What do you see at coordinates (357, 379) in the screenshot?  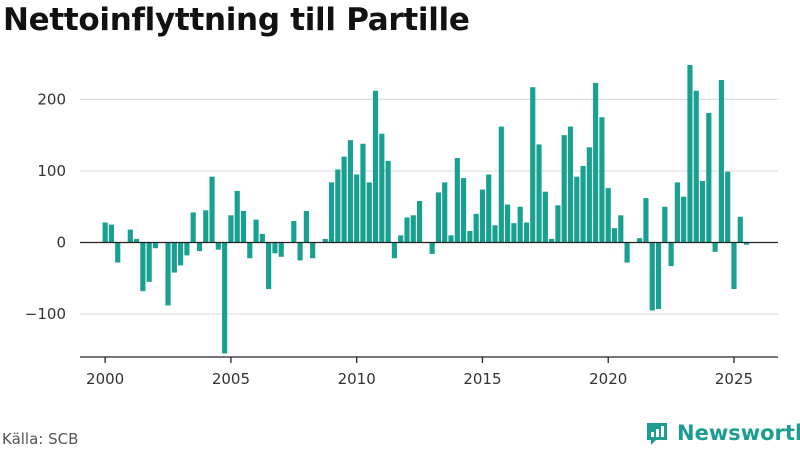 I see `x-tick-label: 2010` at bounding box center [357, 379].